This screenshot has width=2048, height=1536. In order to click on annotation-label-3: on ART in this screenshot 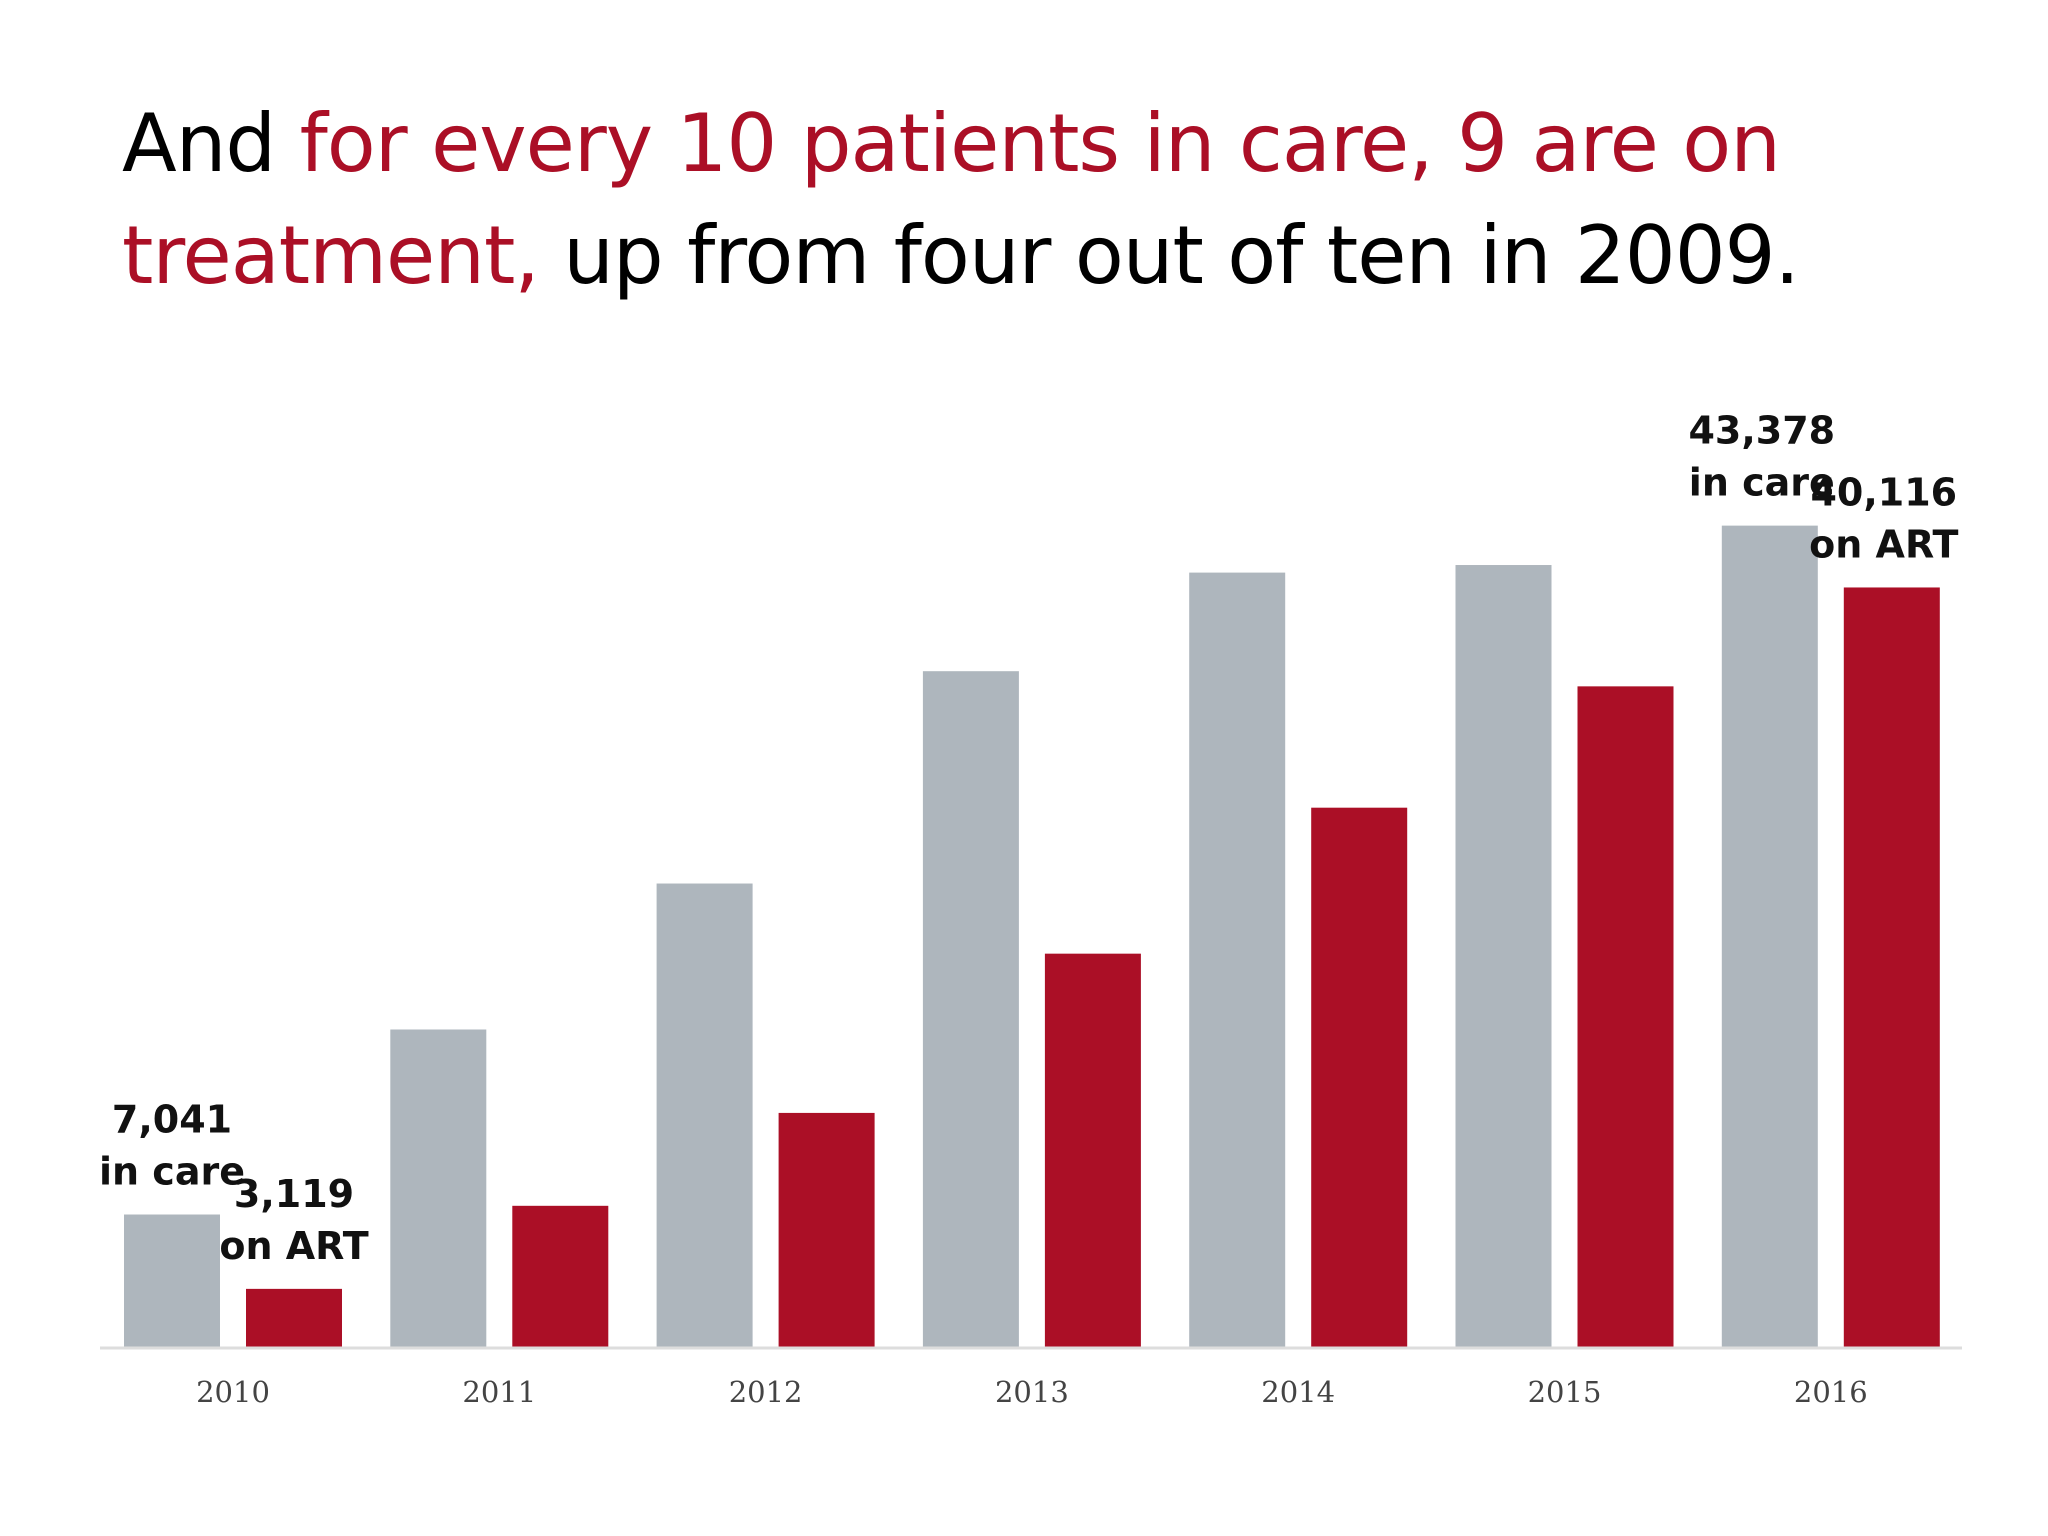, I will do `click(1883, 544)`.